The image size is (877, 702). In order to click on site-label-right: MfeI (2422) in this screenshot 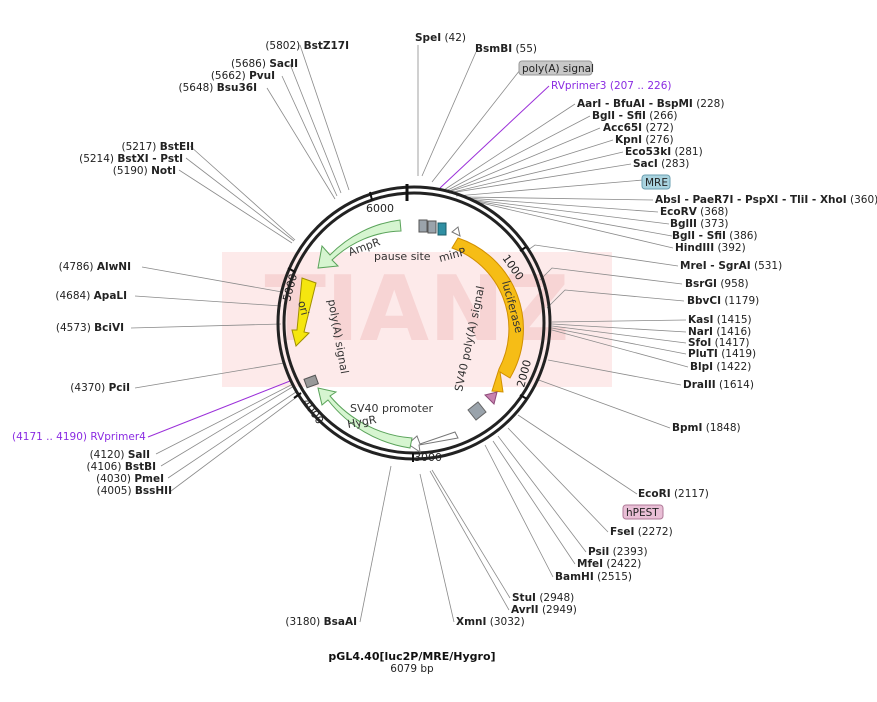, I will do `click(609, 564)`.